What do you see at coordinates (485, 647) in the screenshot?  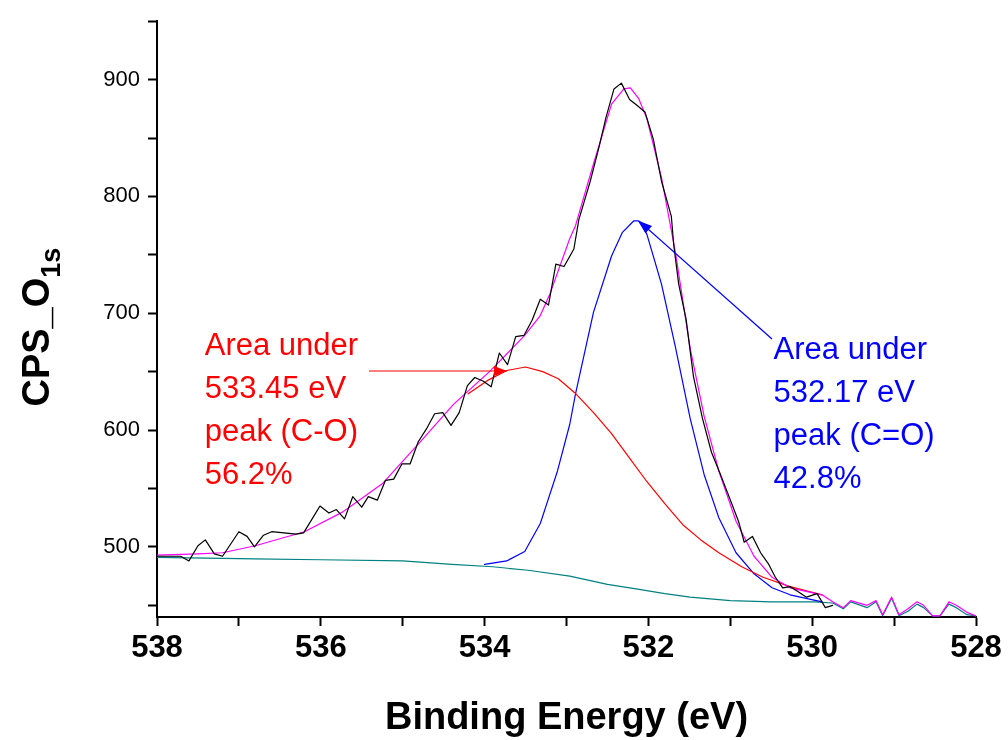 I see `x-tick-label: 534` at bounding box center [485, 647].